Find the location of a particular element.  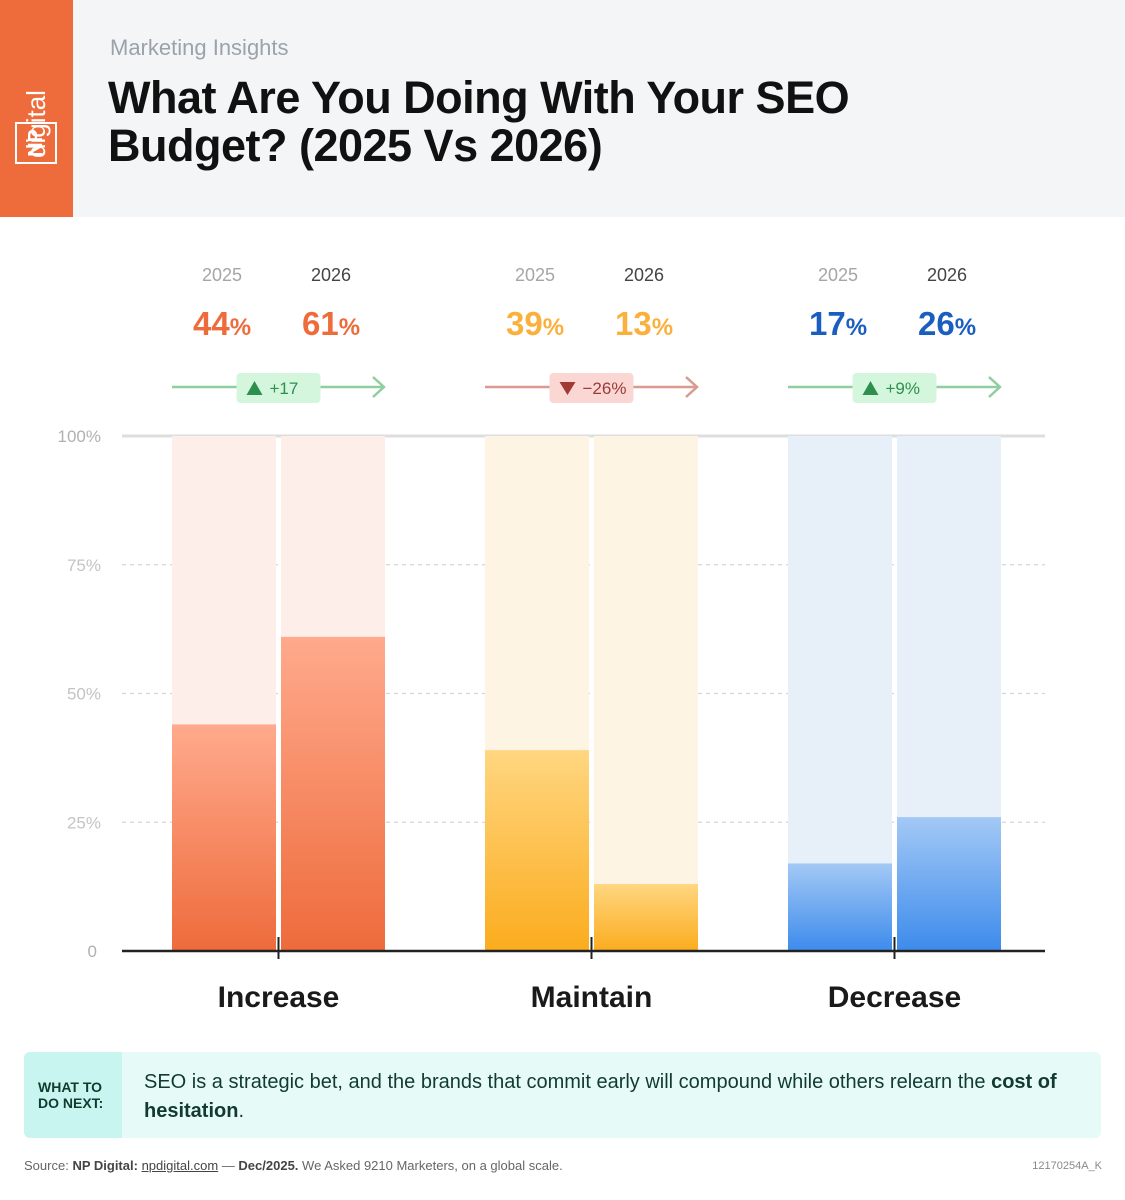

category-label: Decrease is located at coordinates (894, 997).